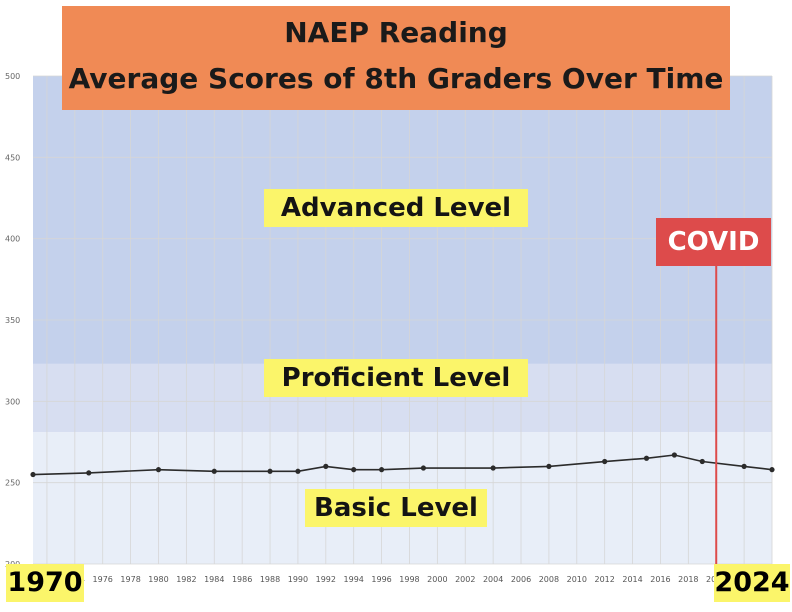  Describe the element at coordinates (12, 76) in the screenshot. I see `y-tick-label: 500` at that location.